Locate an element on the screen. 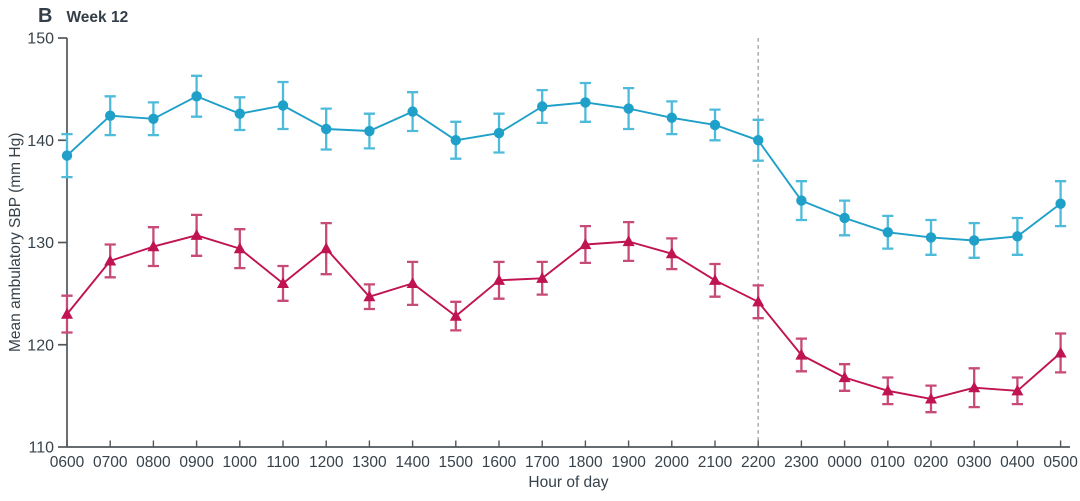  x-tick-label: 1700 is located at coordinates (542, 462).